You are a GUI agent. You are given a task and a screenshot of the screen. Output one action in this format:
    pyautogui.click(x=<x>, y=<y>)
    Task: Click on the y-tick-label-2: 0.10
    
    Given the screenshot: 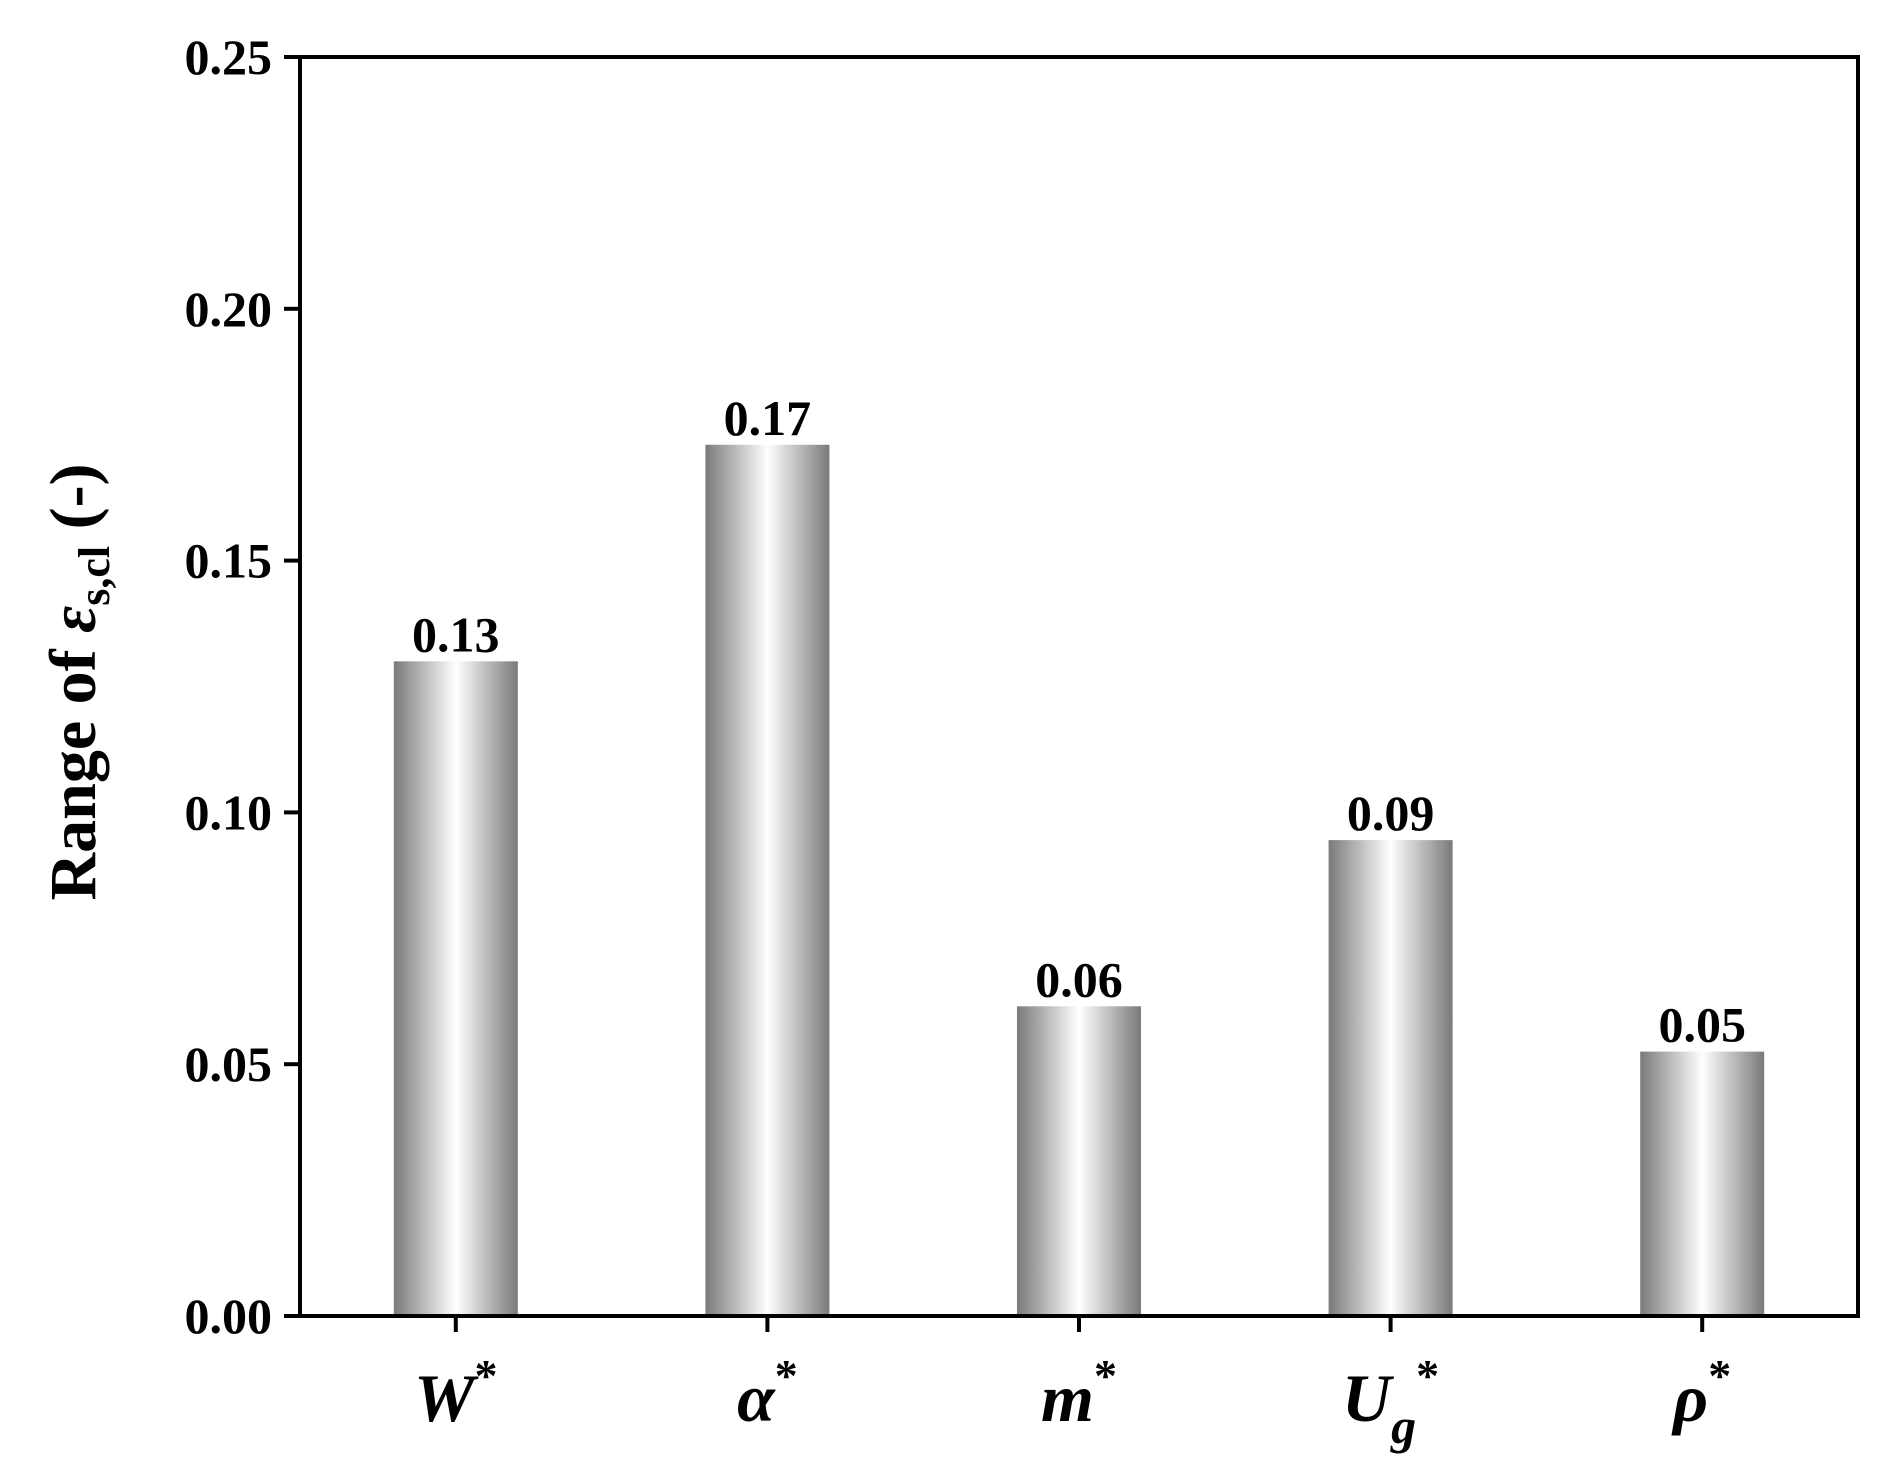 What is the action you would take?
    pyautogui.click(x=229, y=812)
    